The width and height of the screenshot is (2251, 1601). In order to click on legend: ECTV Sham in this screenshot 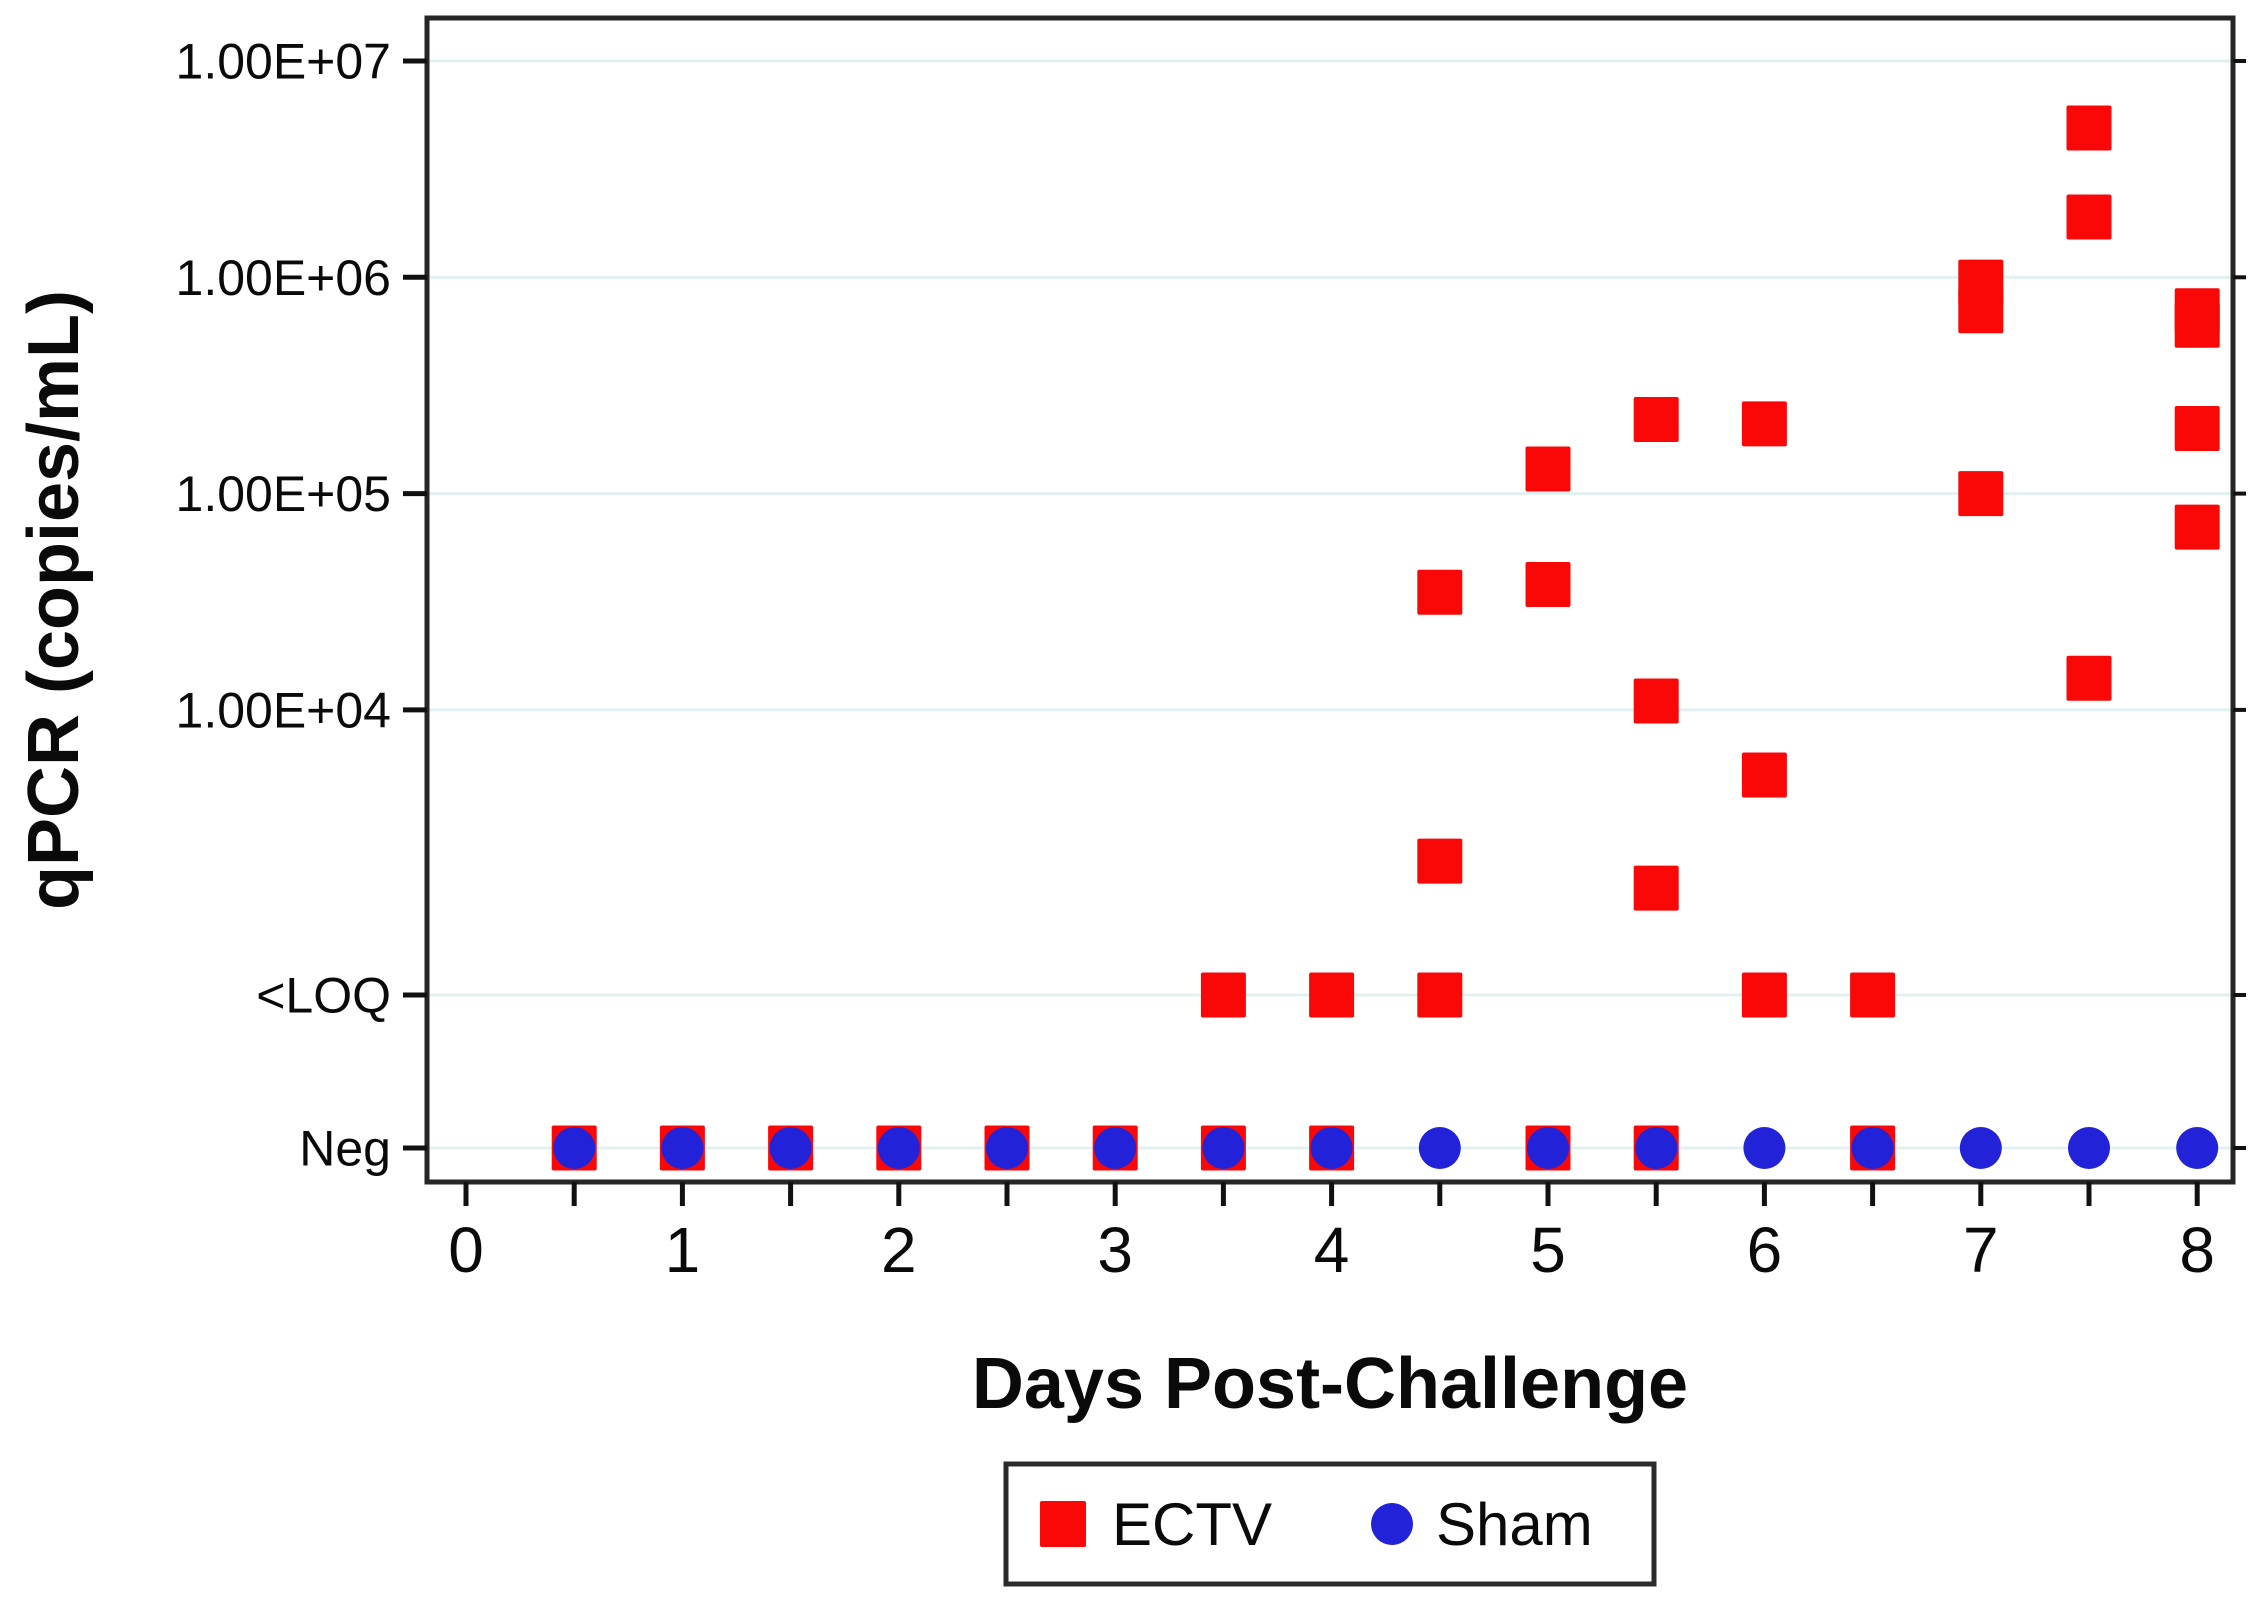, I will do `click(1330, 1524)`.